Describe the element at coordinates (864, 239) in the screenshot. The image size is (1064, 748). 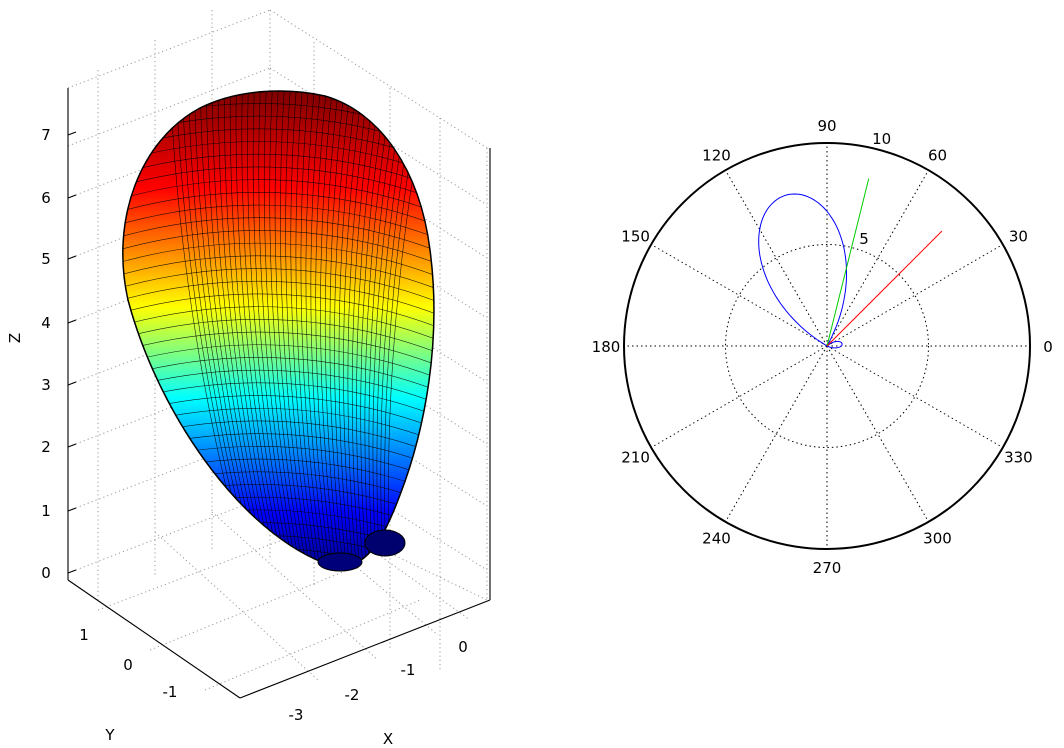
I see `polar-radial-label: 5` at that location.